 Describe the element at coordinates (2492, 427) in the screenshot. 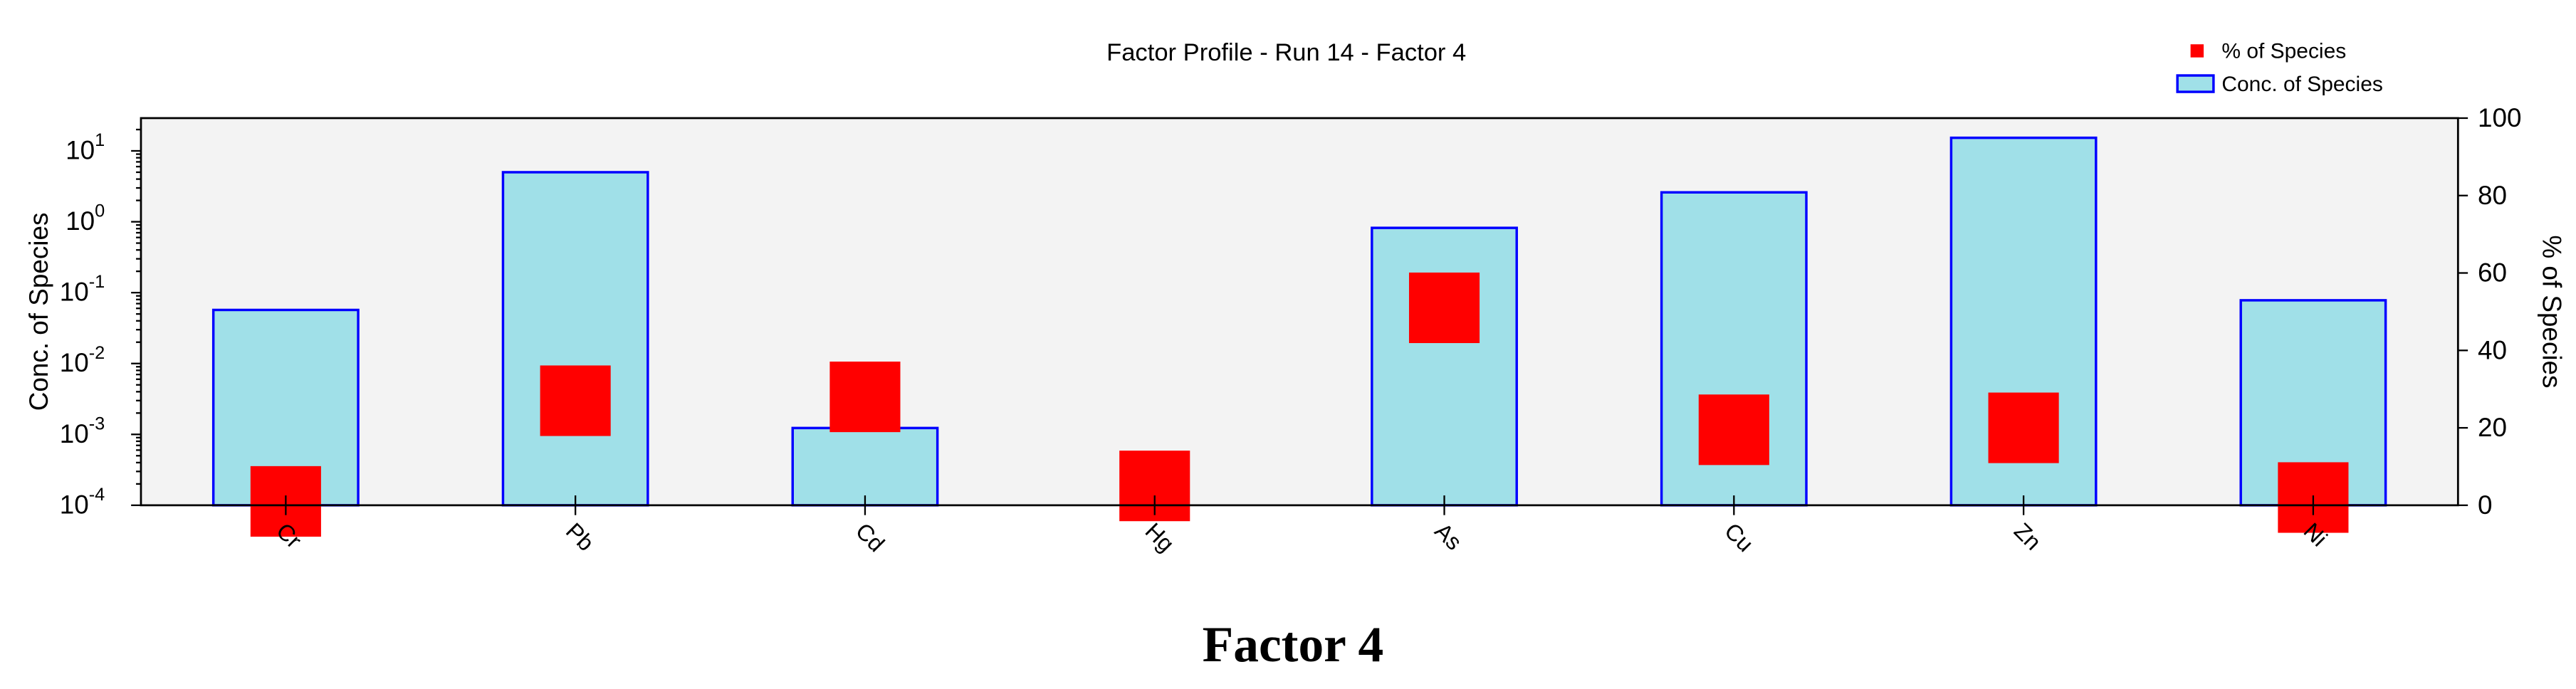

I see `y2-tick-label: 20` at that location.